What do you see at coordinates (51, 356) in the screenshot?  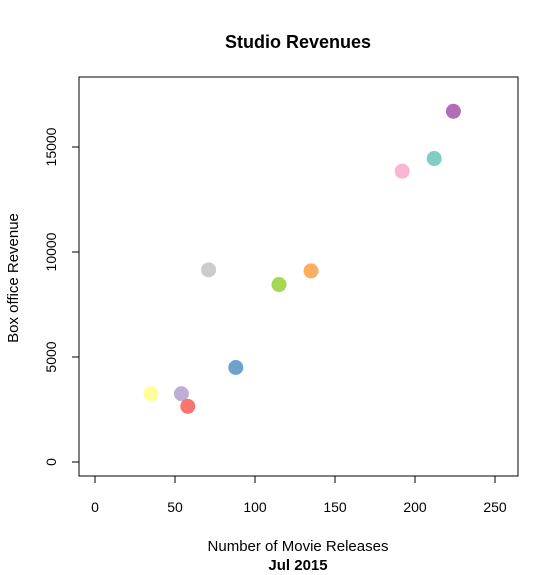 I see `y-tick-label: 5000` at bounding box center [51, 356].